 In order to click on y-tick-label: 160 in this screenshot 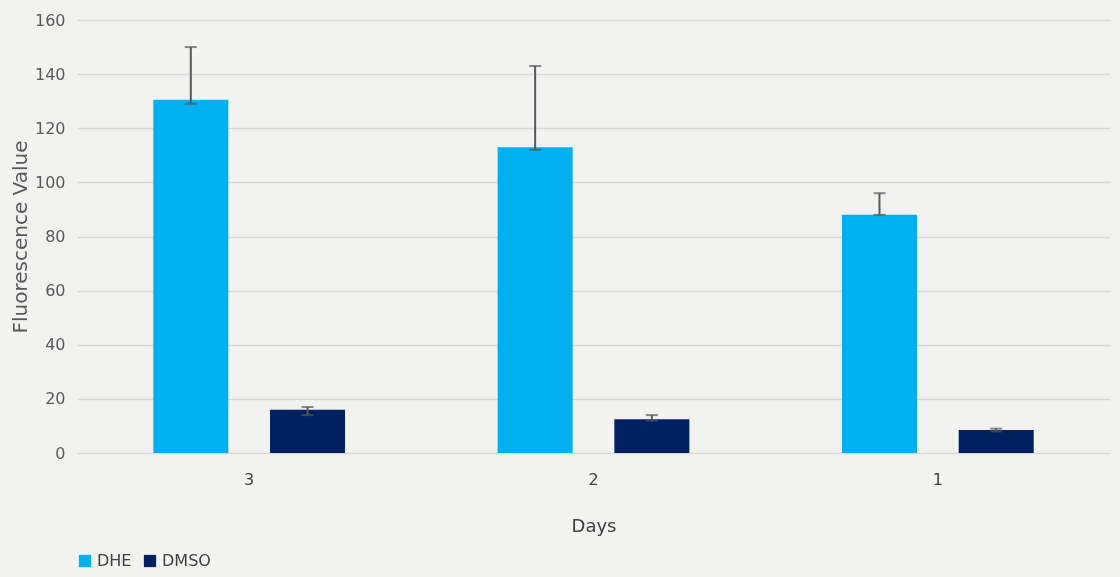, I will do `click(50, 20)`.